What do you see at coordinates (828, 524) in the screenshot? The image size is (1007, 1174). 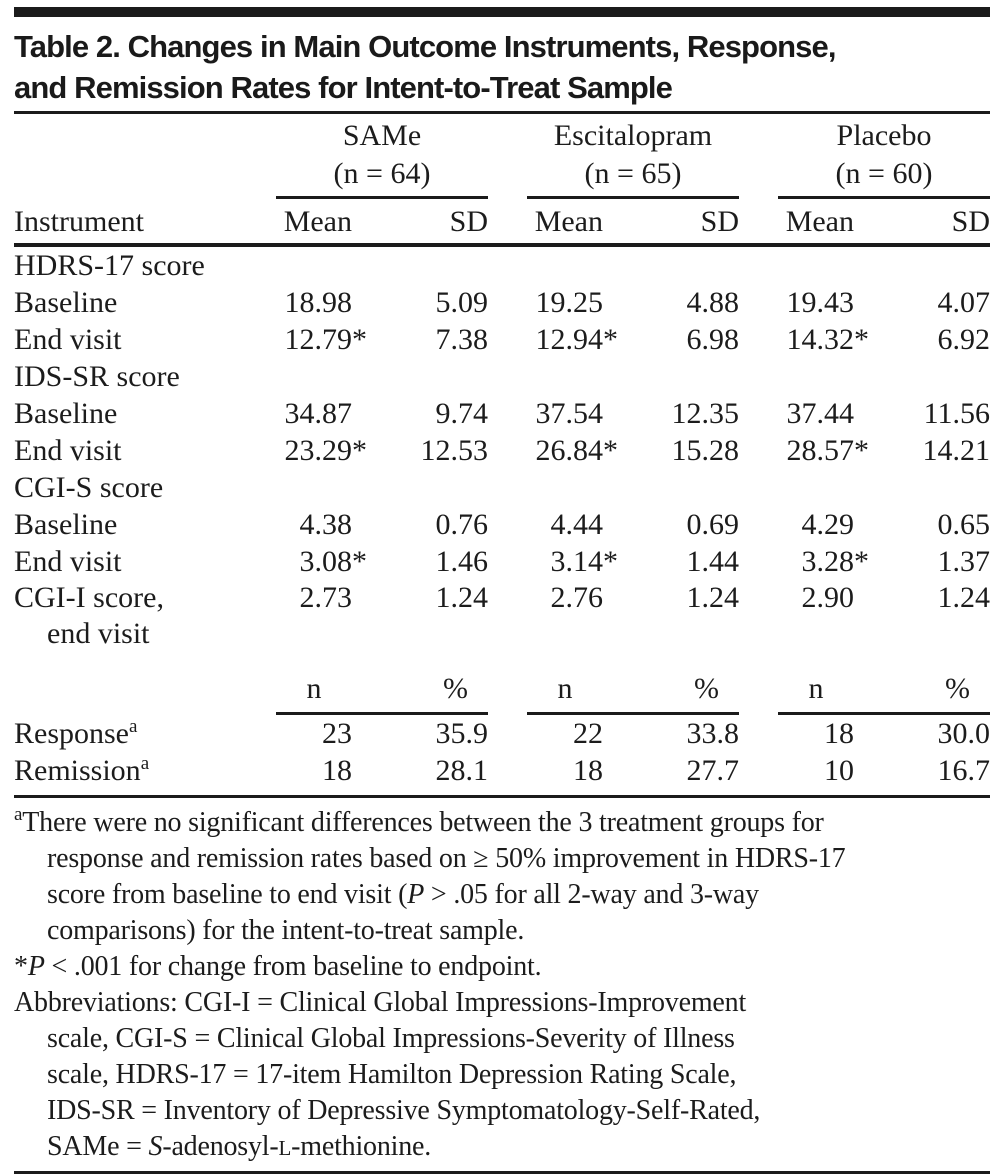 I see `value-cell: 4.29` at bounding box center [828, 524].